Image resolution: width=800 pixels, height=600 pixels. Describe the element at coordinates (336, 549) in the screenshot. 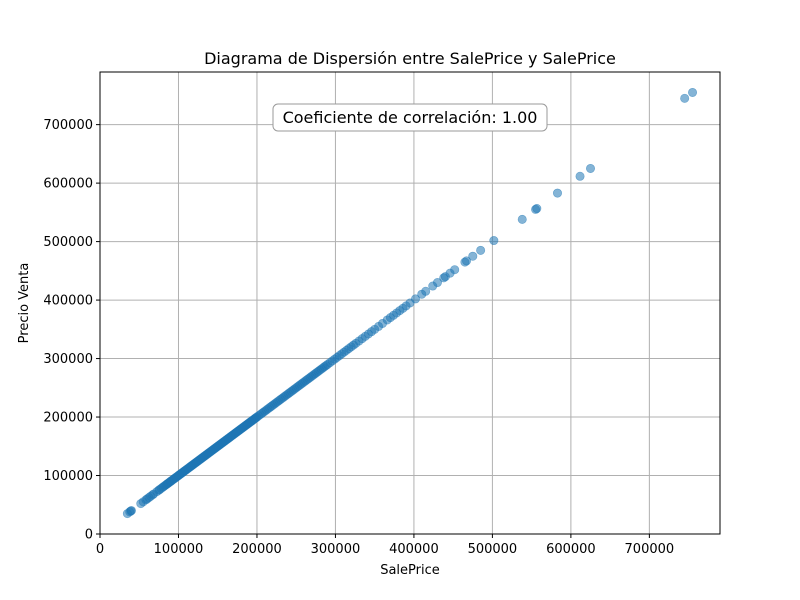

I see `x-tick-label: 300000` at that location.